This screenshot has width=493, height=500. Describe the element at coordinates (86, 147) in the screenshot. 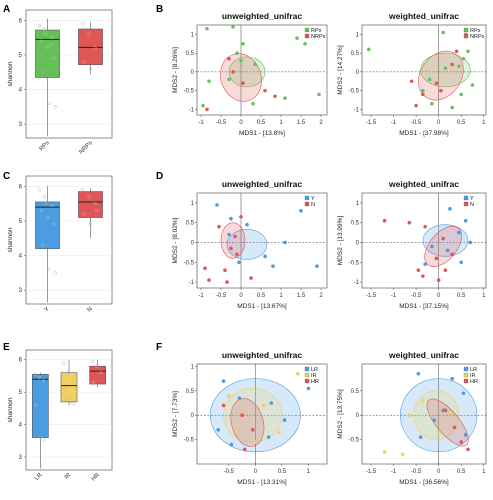

I see `x-tick-label: NRPs` at that location.